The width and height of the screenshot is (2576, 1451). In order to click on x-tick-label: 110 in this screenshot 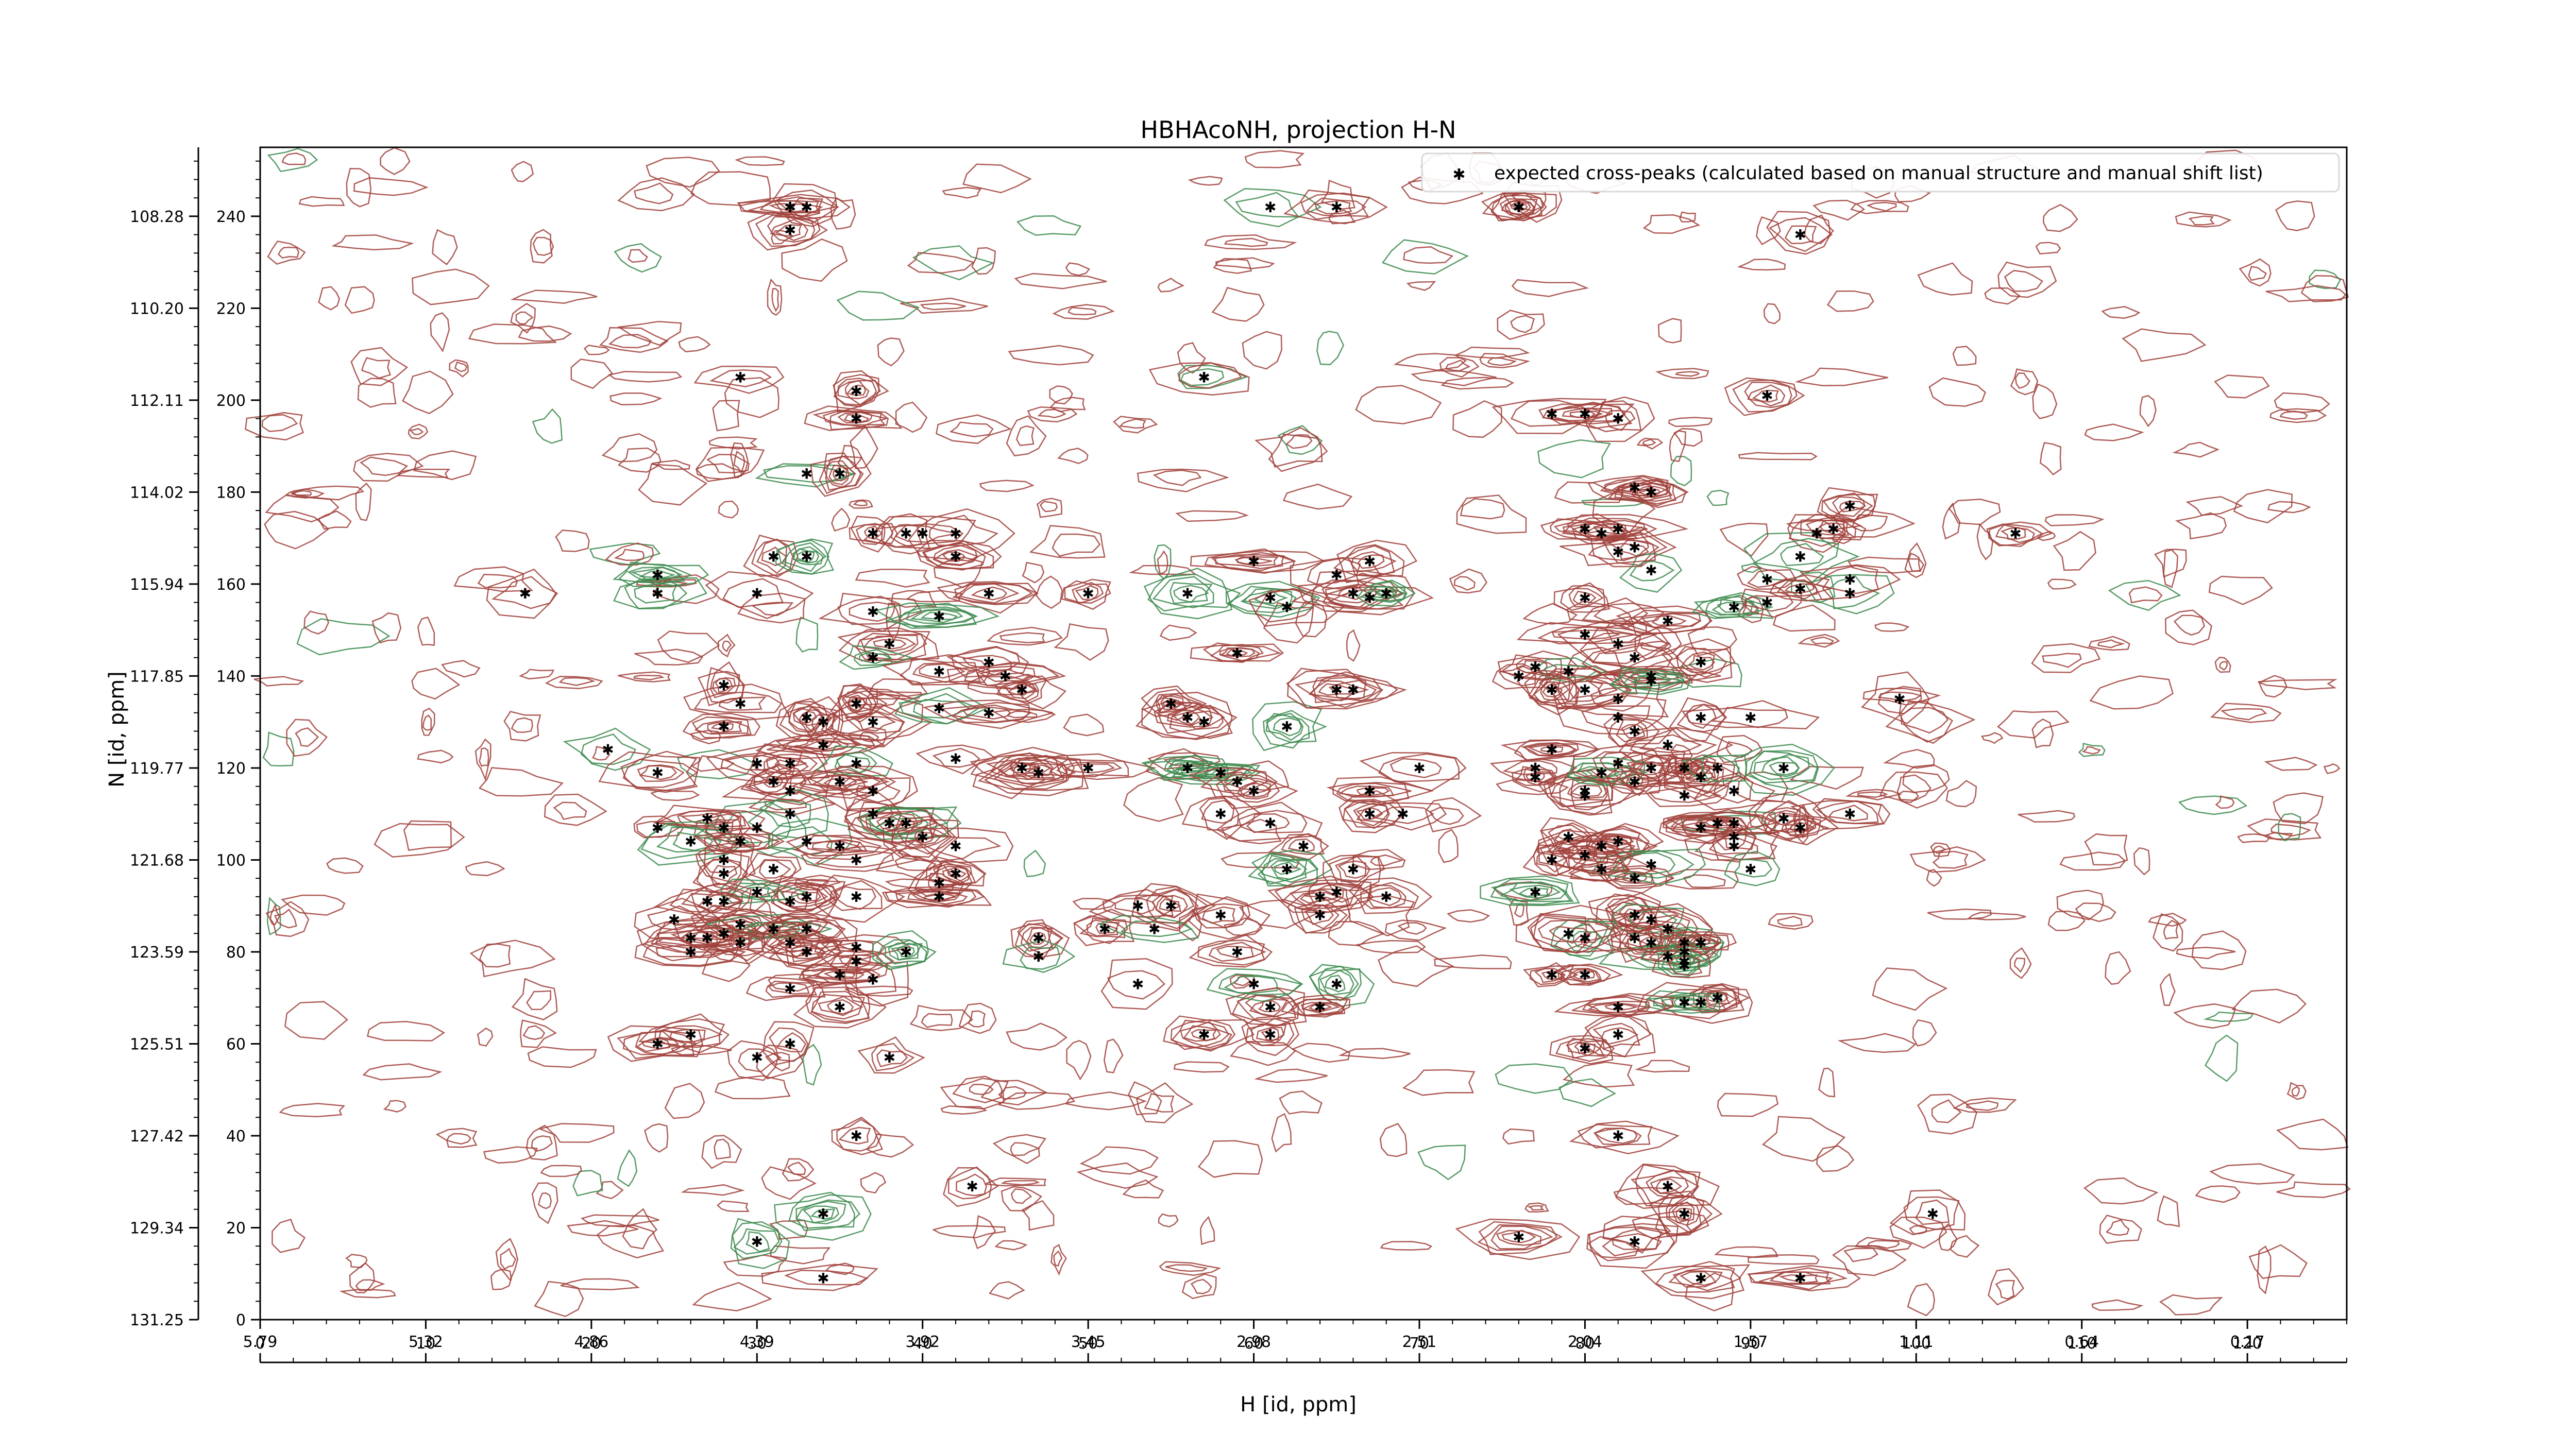, I will do `click(2081, 1344)`.